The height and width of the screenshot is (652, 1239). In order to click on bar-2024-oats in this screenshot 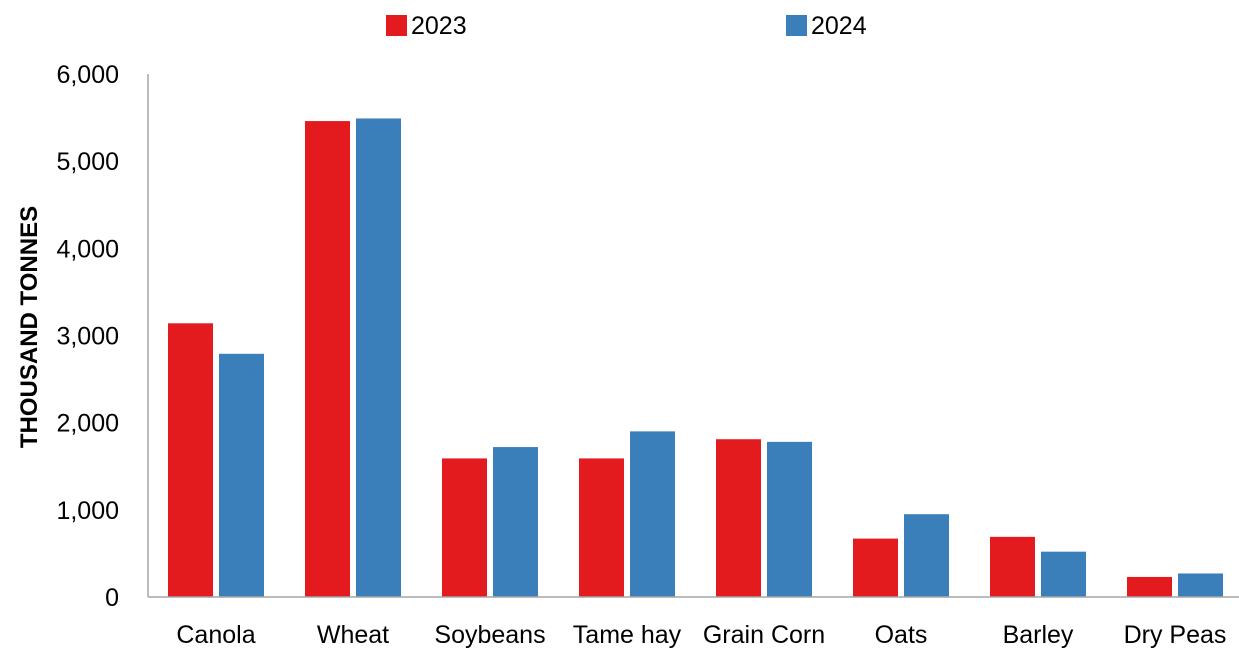, I will do `click(926, 555)`.